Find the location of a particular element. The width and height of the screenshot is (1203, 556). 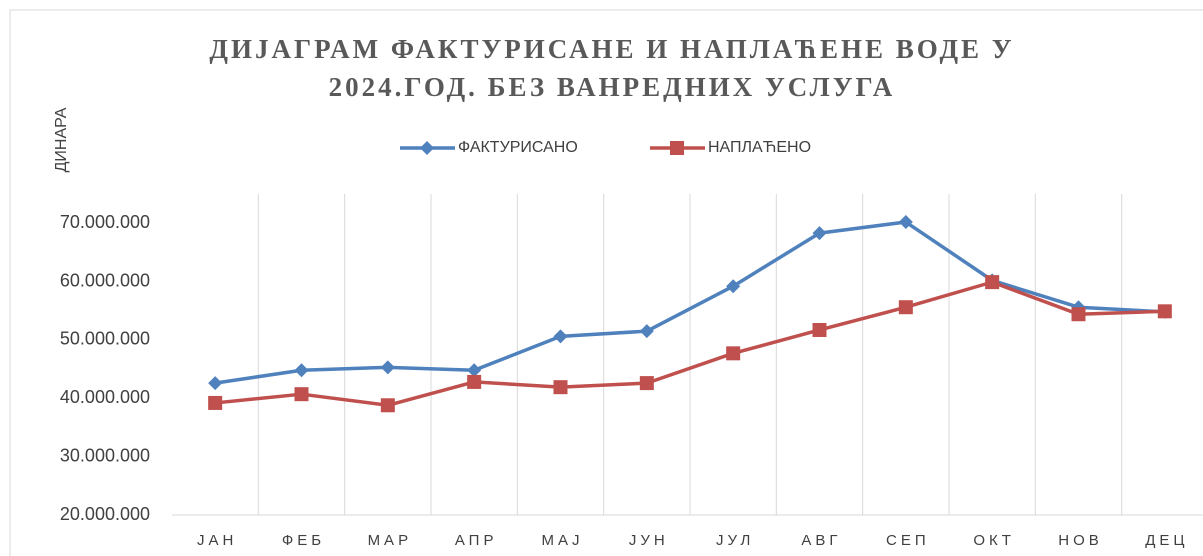

y-tick-label: 50.000.000 is located at coordinates (105, 339).